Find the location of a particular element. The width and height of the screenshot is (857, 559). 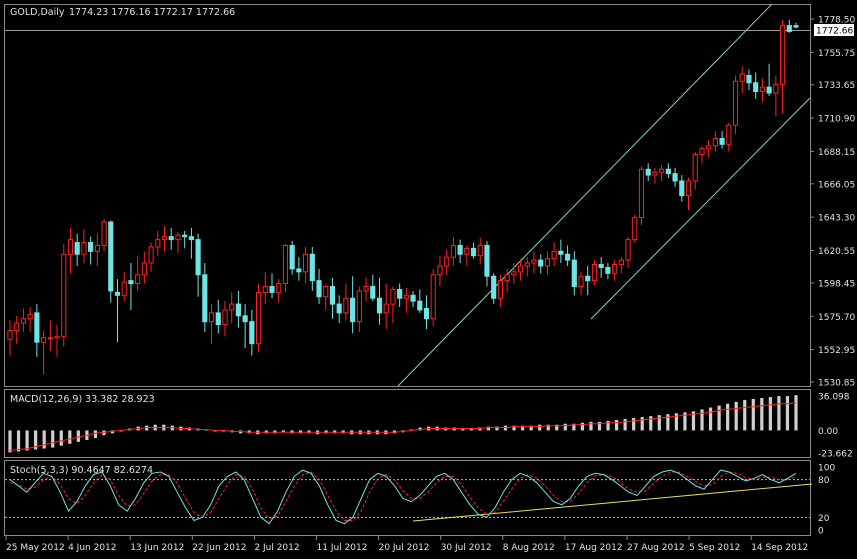

macd-y-tick-label: 0.00 is located at coordinates (828, 432).